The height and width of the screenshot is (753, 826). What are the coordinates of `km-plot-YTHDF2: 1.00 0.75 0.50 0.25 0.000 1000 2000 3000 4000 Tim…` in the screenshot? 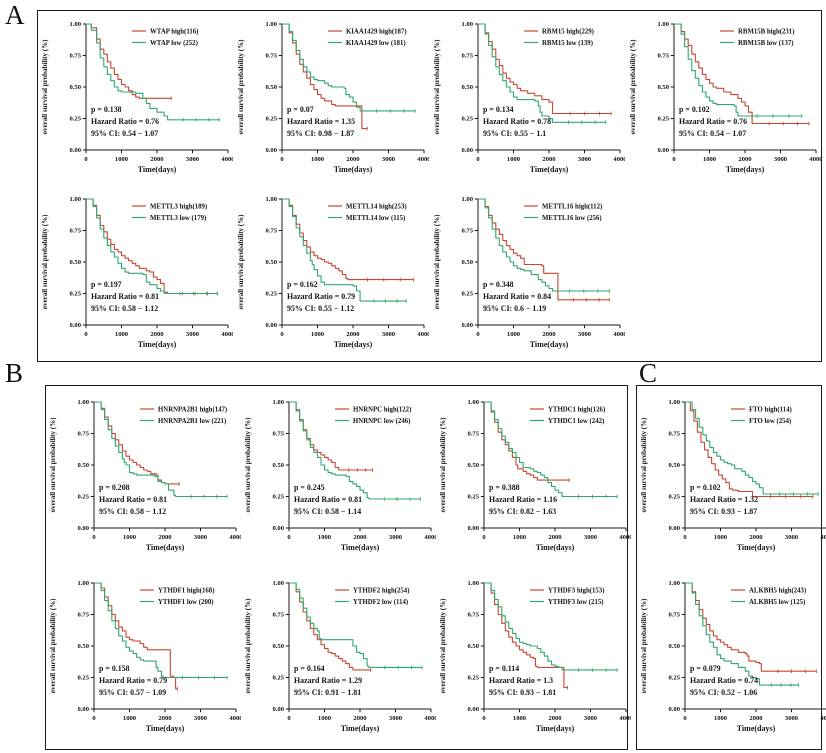 It's located at (340, 656).